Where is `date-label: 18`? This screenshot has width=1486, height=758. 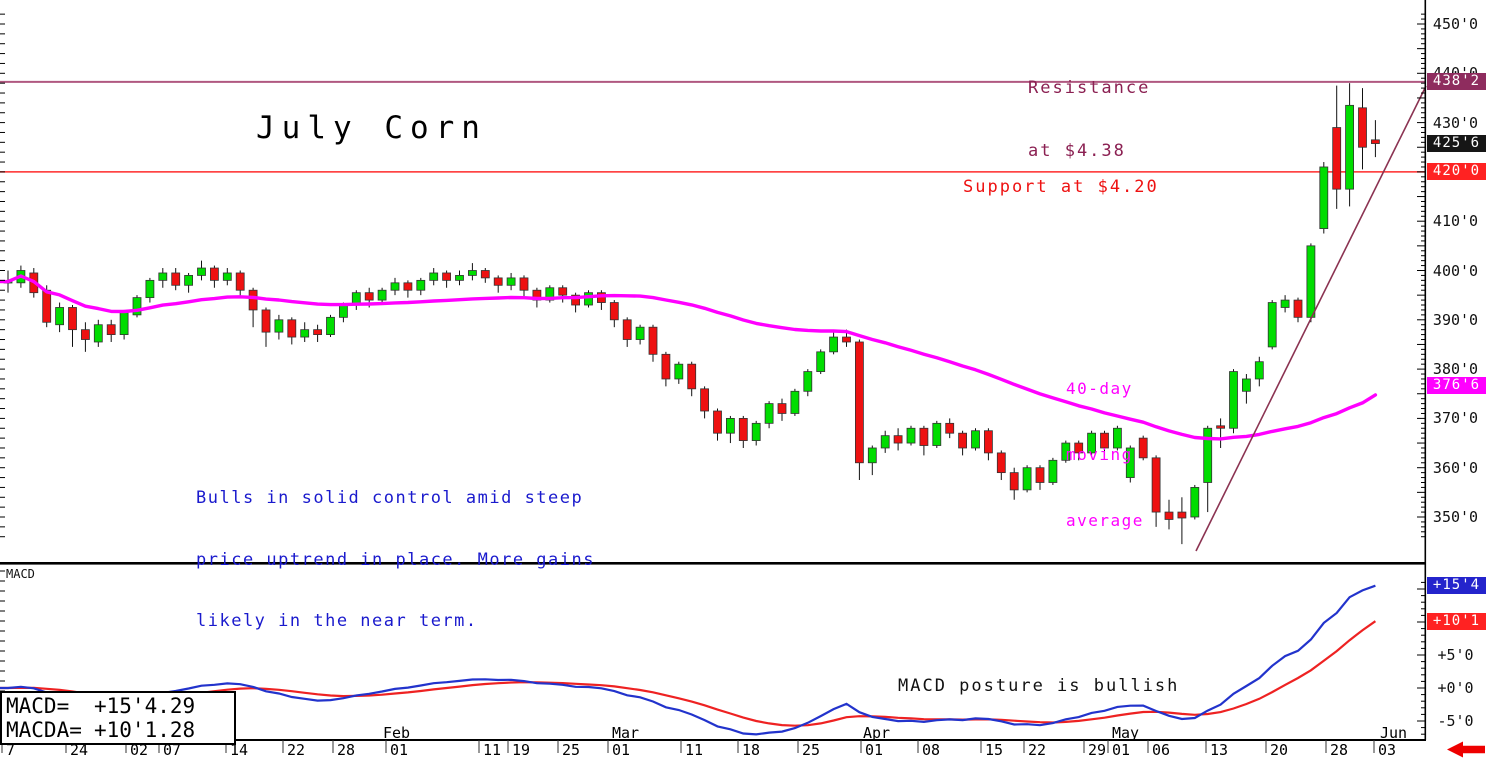 date-label: 18 is located at coordinates (751, 749).